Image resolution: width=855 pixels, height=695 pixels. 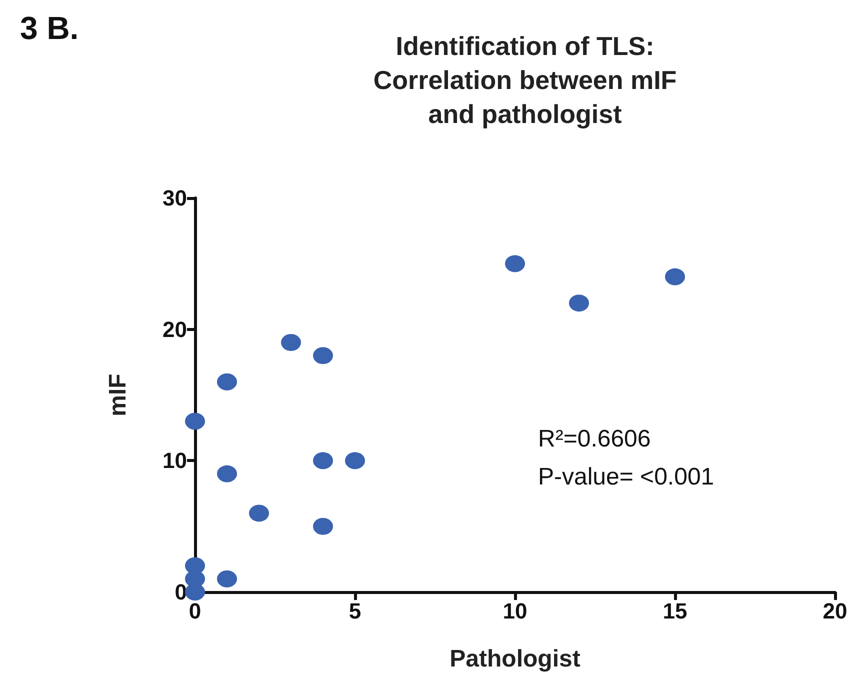 I want to click on chart-title: Identification of TLS: Correlation between mIF and pathologist, so click(x=525, y=80).